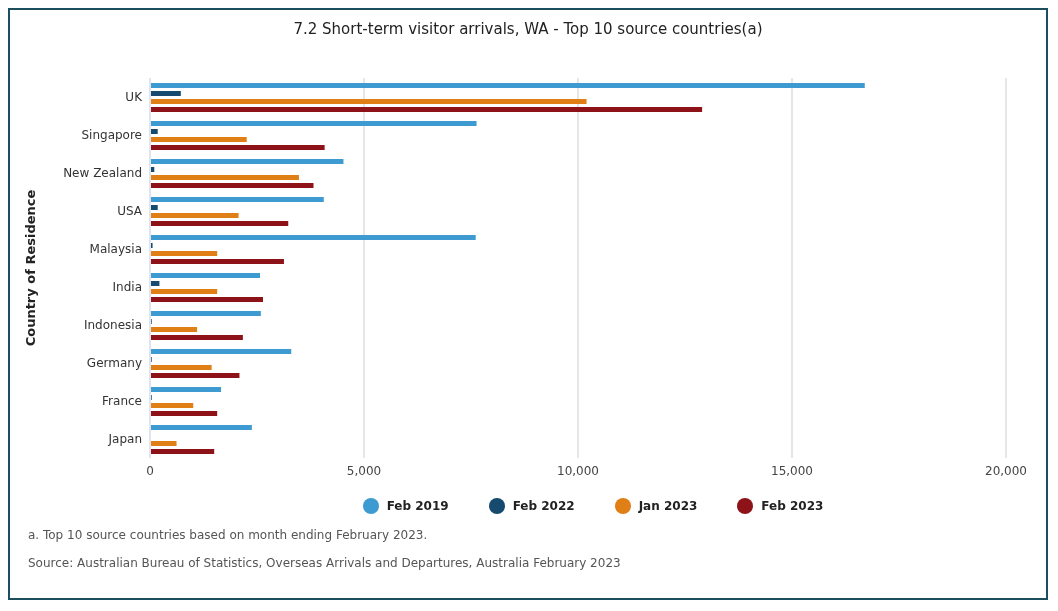  Describe the element at coordinates (112, 325) in the screenshot. I see `y-tick-label: Indonesia` at that location.